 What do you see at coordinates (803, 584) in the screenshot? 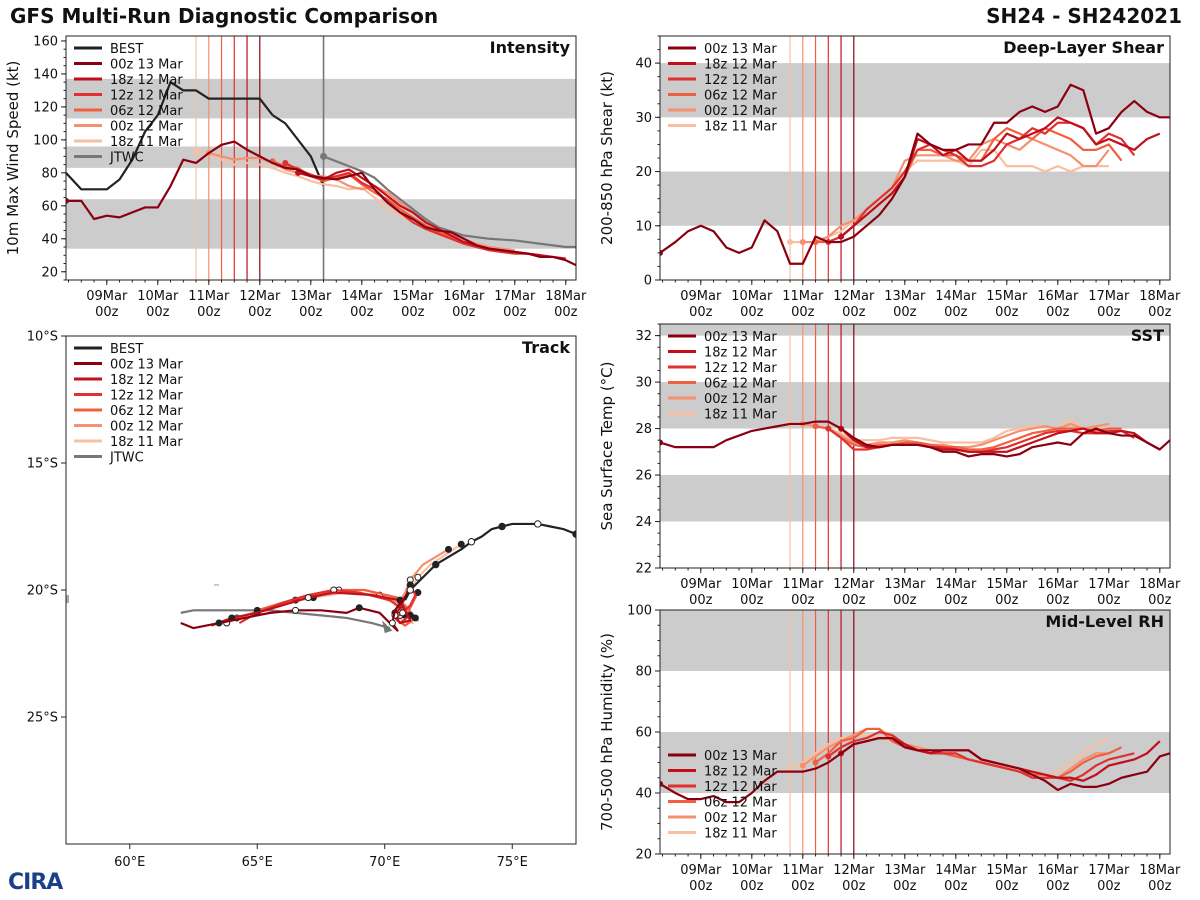
I see `sst-xtick-label: 11Mar` at bounding box center [803, 584].